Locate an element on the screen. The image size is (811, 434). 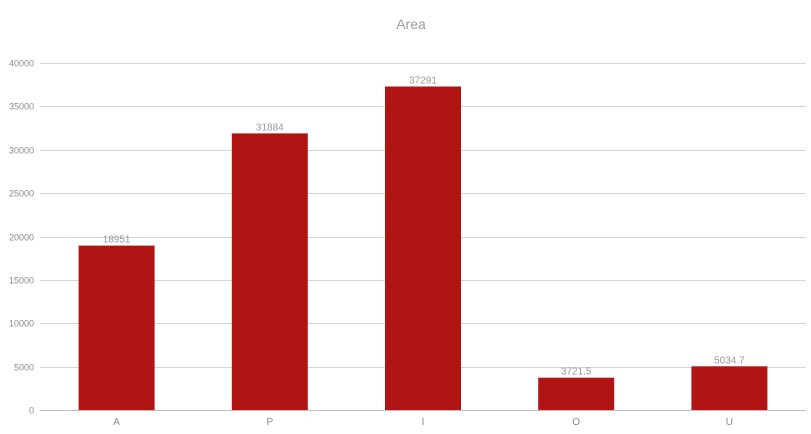
bar-i is located at coordinates (423, 248).